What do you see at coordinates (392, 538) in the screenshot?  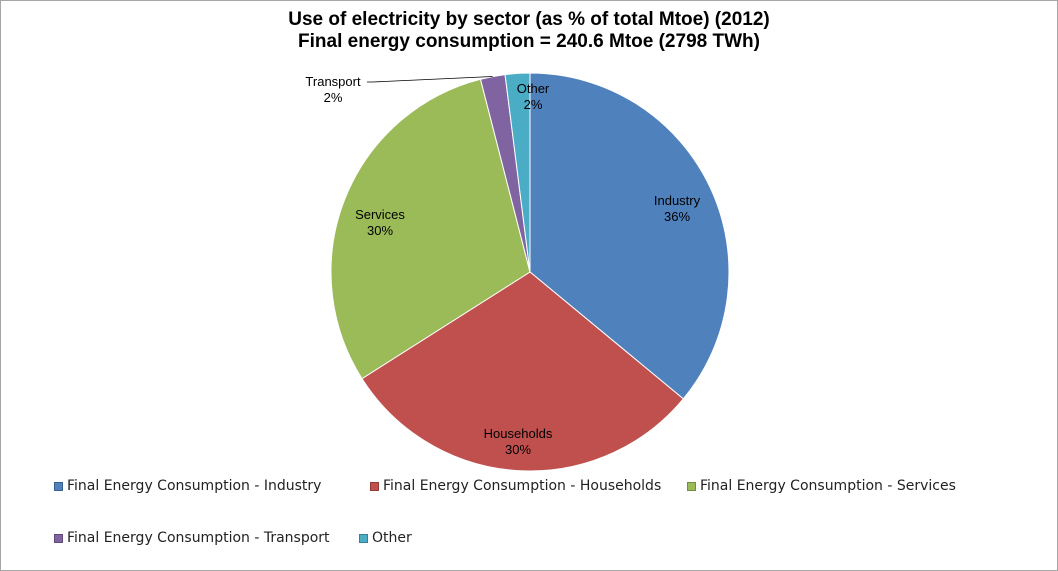 I see `legend-label-other: Other` at bounding box center [392, 538].